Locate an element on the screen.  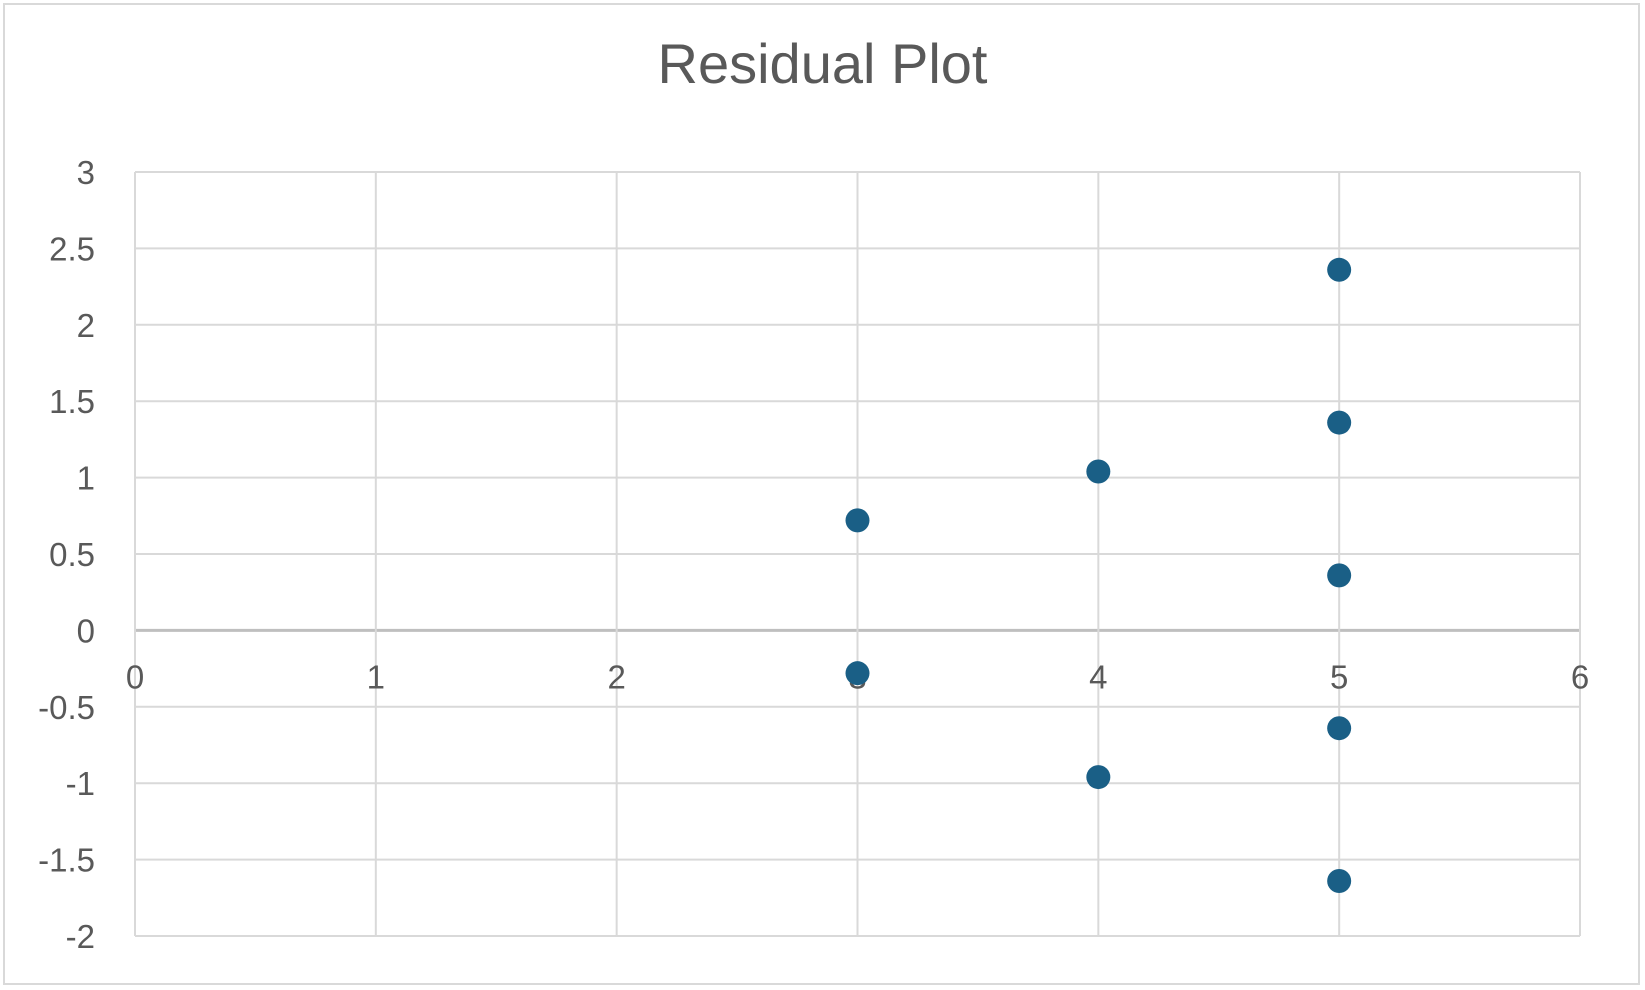
y-tick-label: 1.5 is located at coordinates (72, 401).